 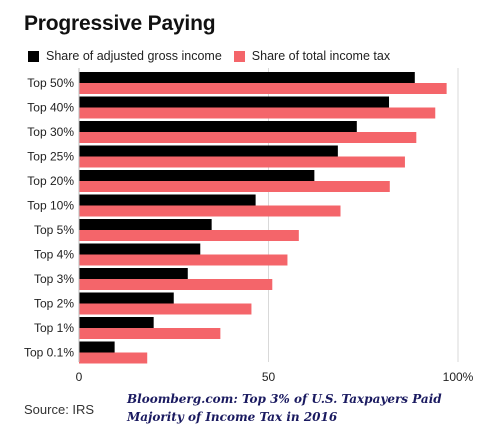 What do you see at coordinates (269, 377) in the screenshot?
I see `x-tick-label-1: 50` at bounding box center [269, 377].